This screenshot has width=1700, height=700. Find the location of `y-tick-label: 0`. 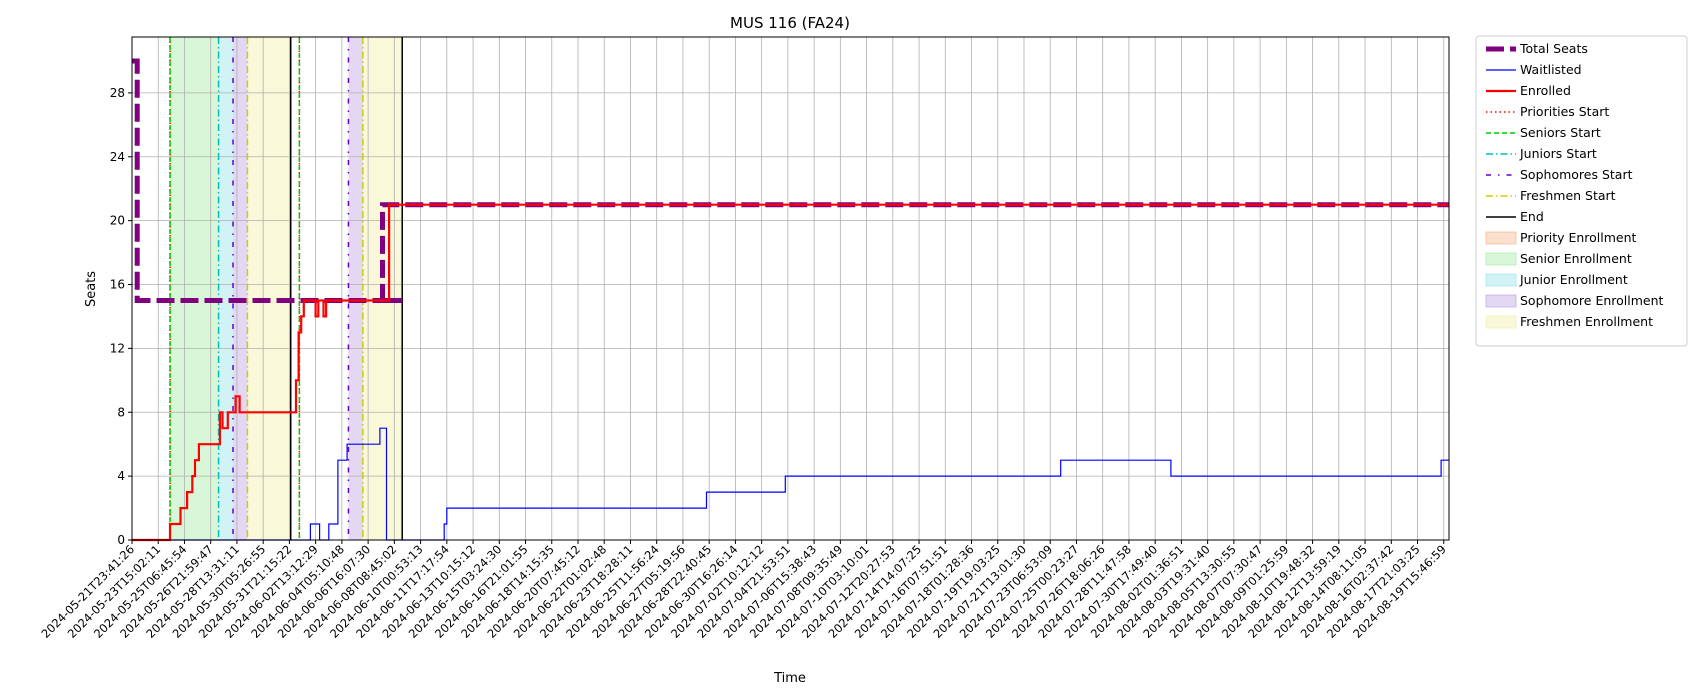

y-tick-label: 0 is located at coordinates (121, 540).